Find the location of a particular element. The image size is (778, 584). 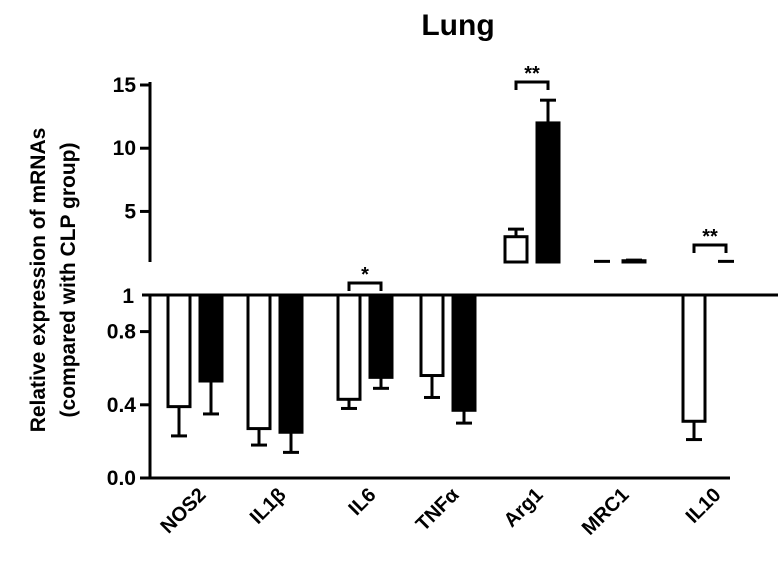

significance-label: * is located at coordinates (365, 275).